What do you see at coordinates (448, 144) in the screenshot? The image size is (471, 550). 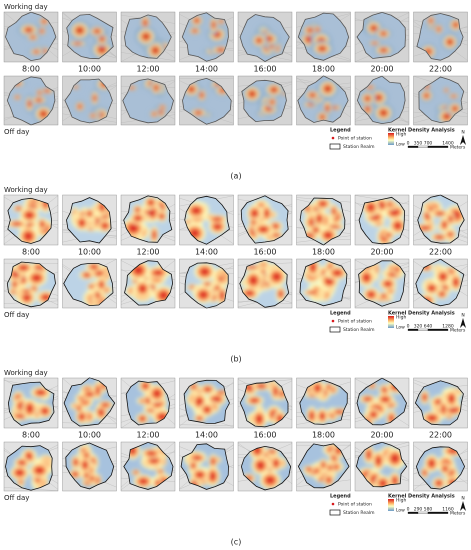 I see `scale-label: 1400` at bounding box center [448, 144].